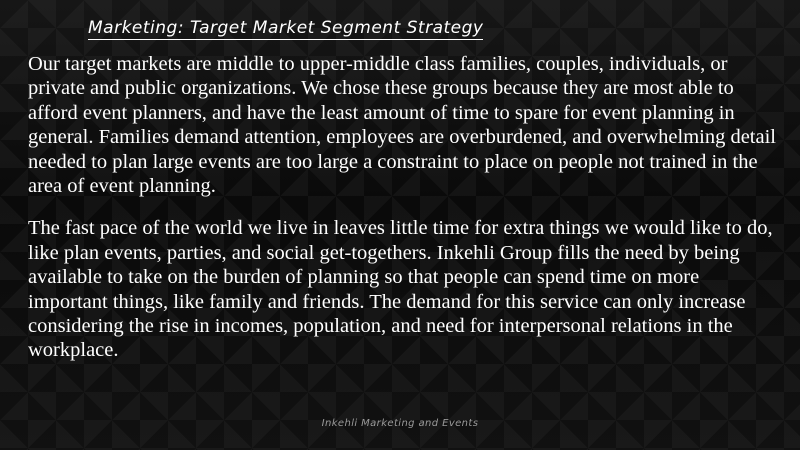 The height and width of the screenshot is (450, 800). What do you see at coordinates (400, 423) in the screenshot?
I see `slide-footer: Inkehli Marketing and Events` at bounding box center [400, 423].